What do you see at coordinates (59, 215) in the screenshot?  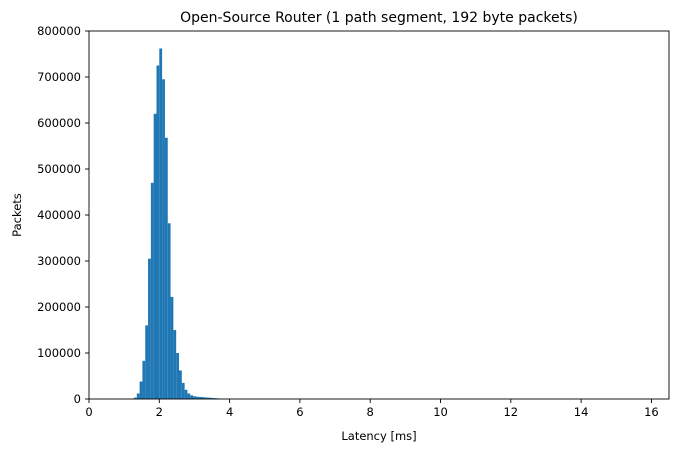 I see `y-tick-label: 400000` at bounding box center [59, 215].